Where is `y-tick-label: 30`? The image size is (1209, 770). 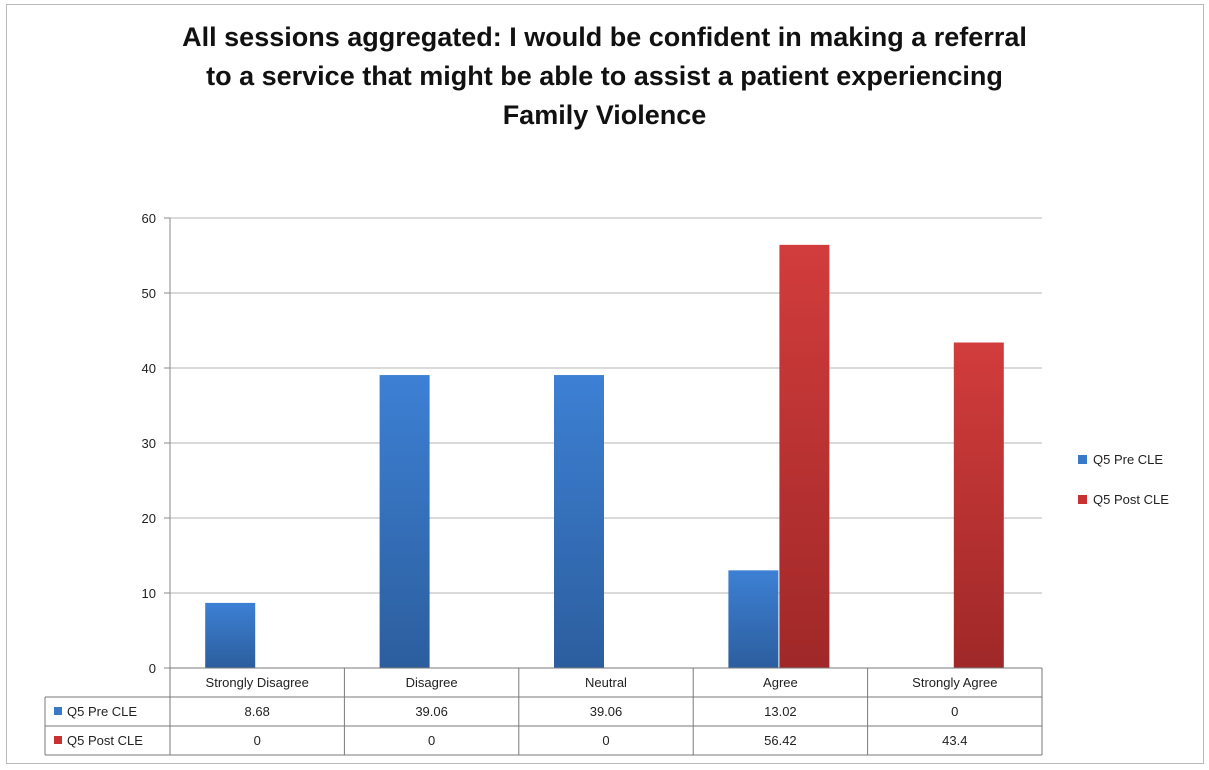 y-tick-label: 30 is located at coordinates (149, 443).